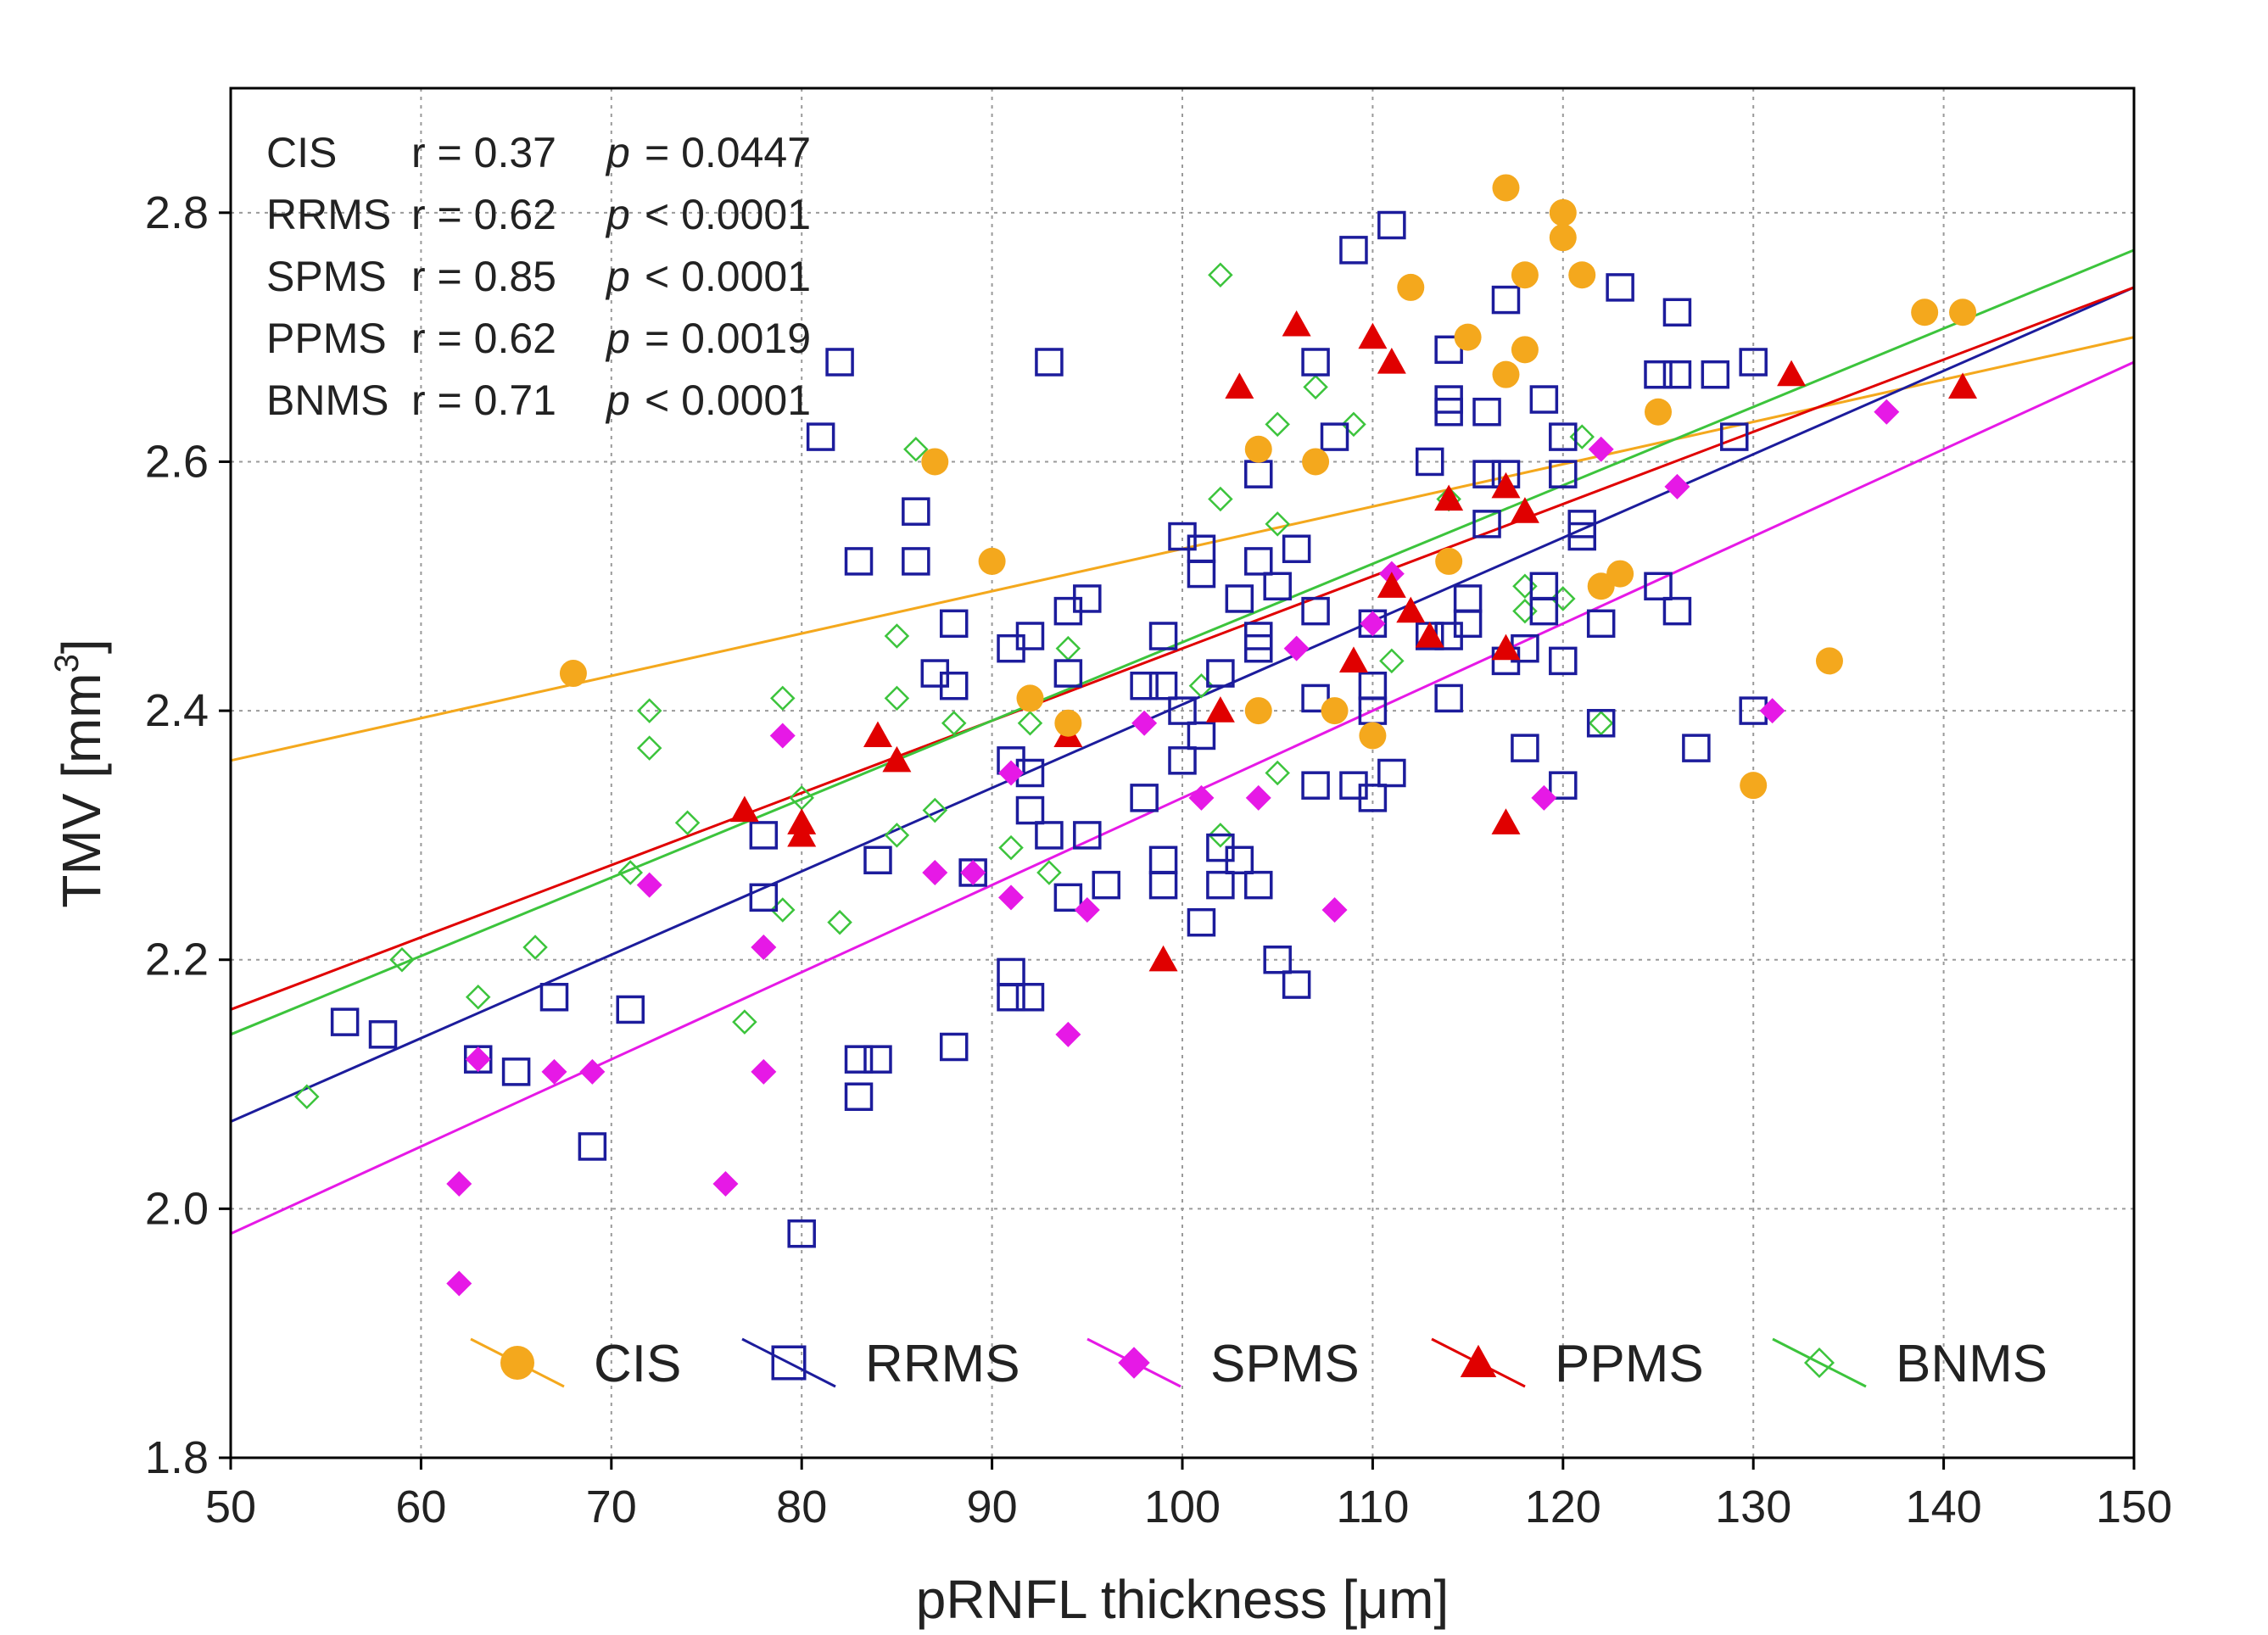 This screenshot has height=1635, width=2268. Describe the element at coordinates (728, 152) in the screenshot. I see `stat-p-value-cis: = 0.0447` at that location.